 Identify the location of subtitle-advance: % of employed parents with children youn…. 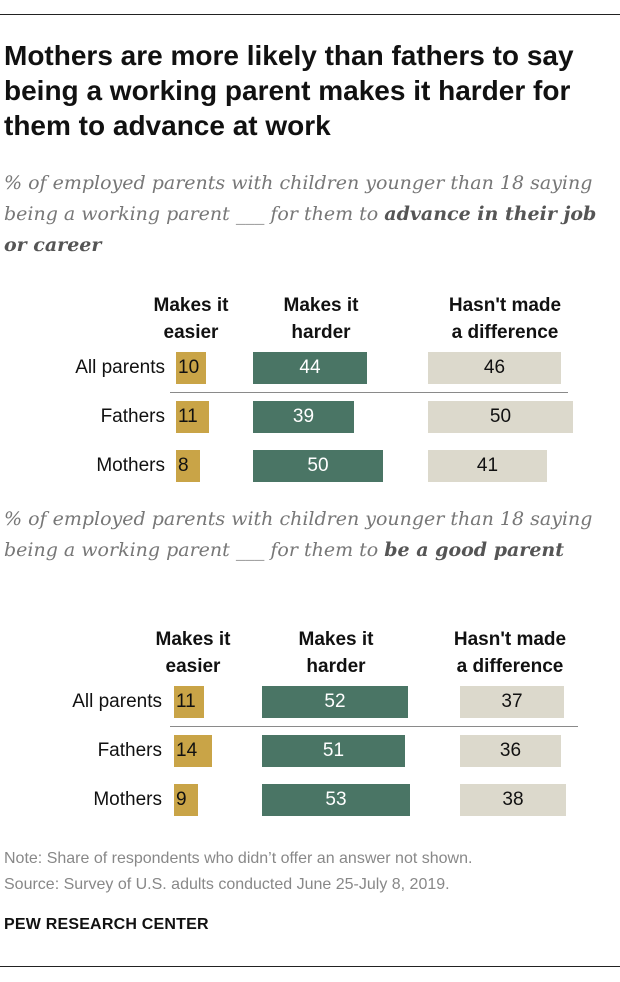
(304, 214).